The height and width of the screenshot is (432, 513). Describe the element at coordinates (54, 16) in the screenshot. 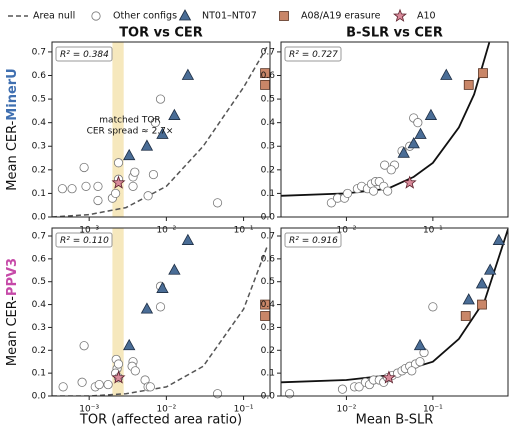

I see `legend-label: Area null` at that location.